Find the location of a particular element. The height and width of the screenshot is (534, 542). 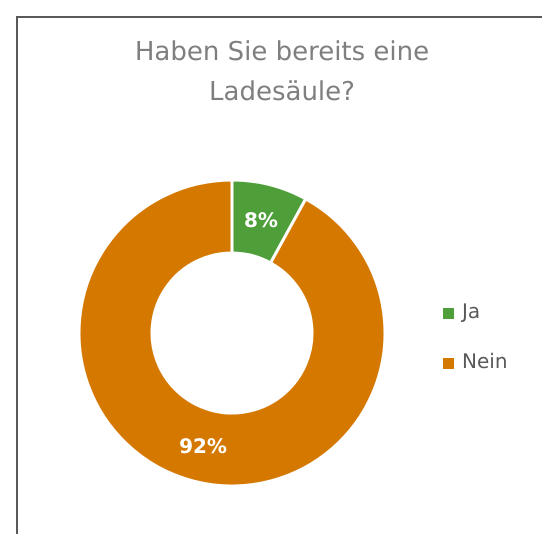

legend-label: Ja is located at coordinates (471, 311).